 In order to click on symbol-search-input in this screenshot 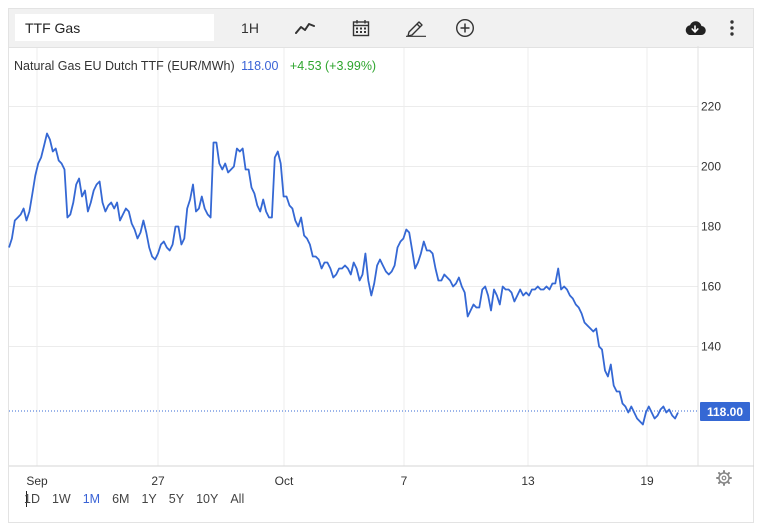, I will do `click(114, 27)`.